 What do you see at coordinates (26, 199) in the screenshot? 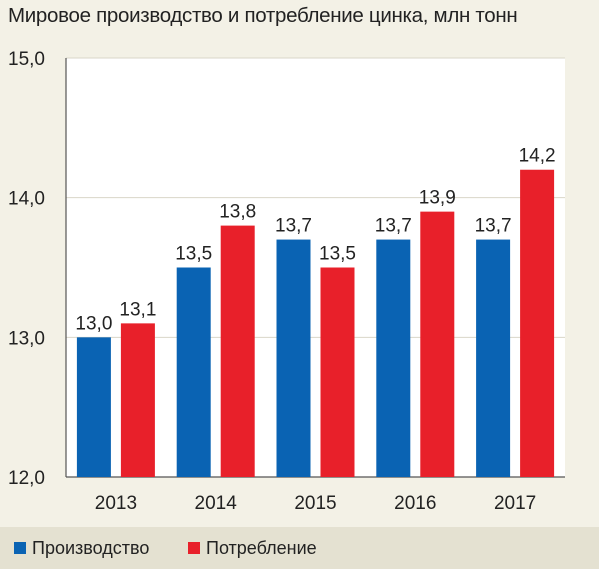
I see `y-tick-label: 14,0` at bounding box center [26, 199].